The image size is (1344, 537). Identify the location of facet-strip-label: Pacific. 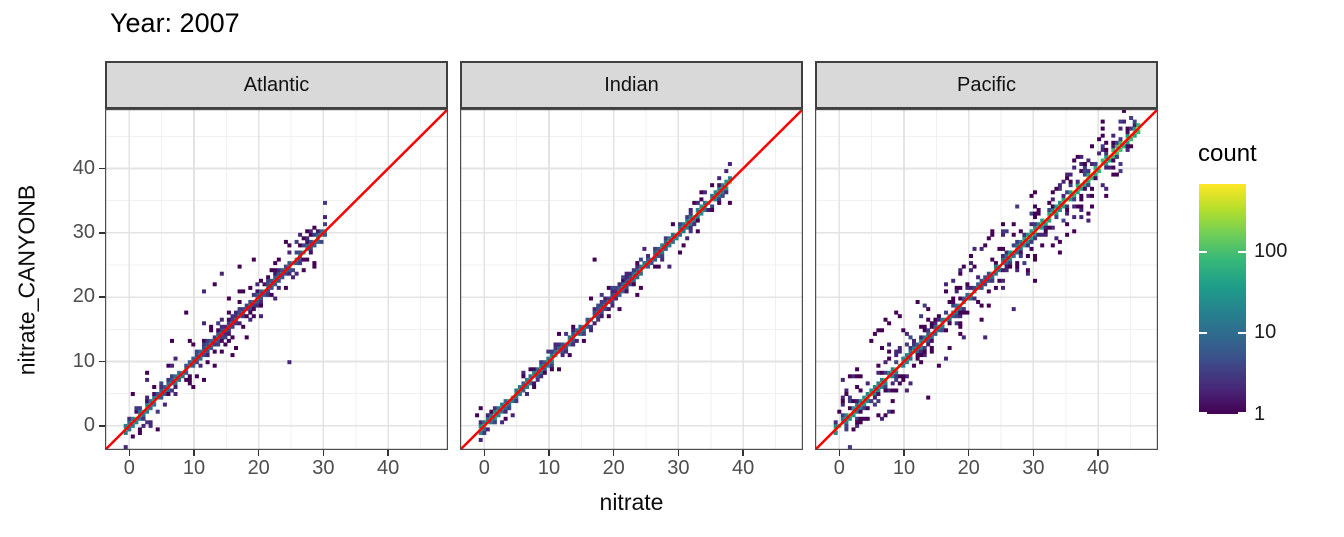
(986, 84).